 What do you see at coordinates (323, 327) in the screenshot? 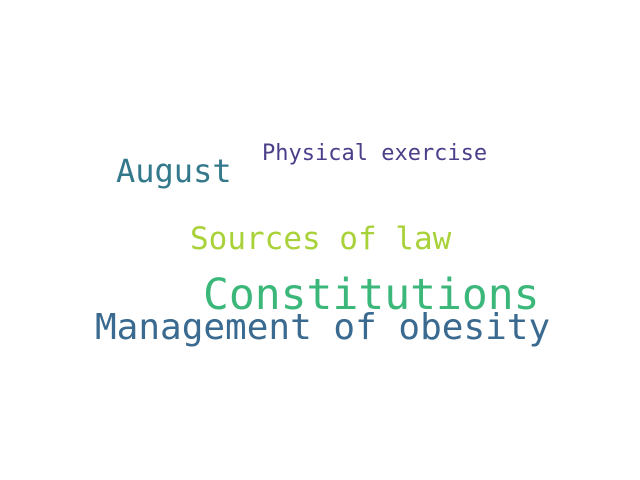
I see `word-management-of-obesity: Management of obesity` at bounding box center [323, 327].